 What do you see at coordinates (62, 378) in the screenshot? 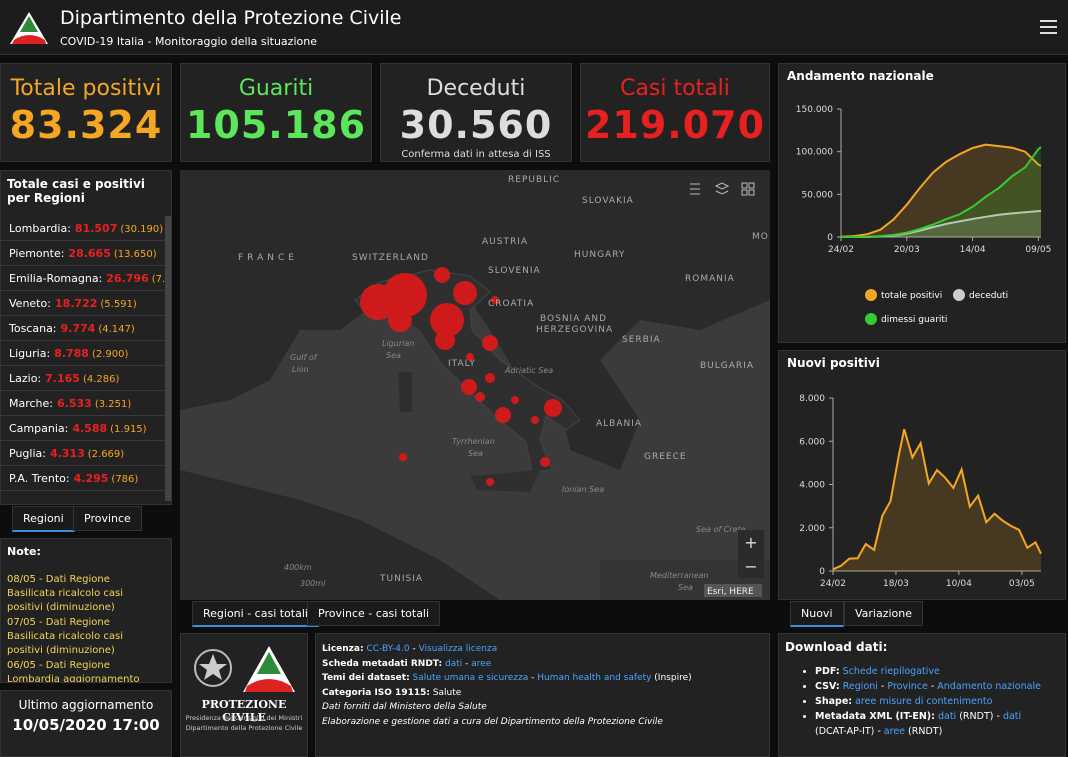
I see `region-total: 7.165` at bounding box center [62, 378].